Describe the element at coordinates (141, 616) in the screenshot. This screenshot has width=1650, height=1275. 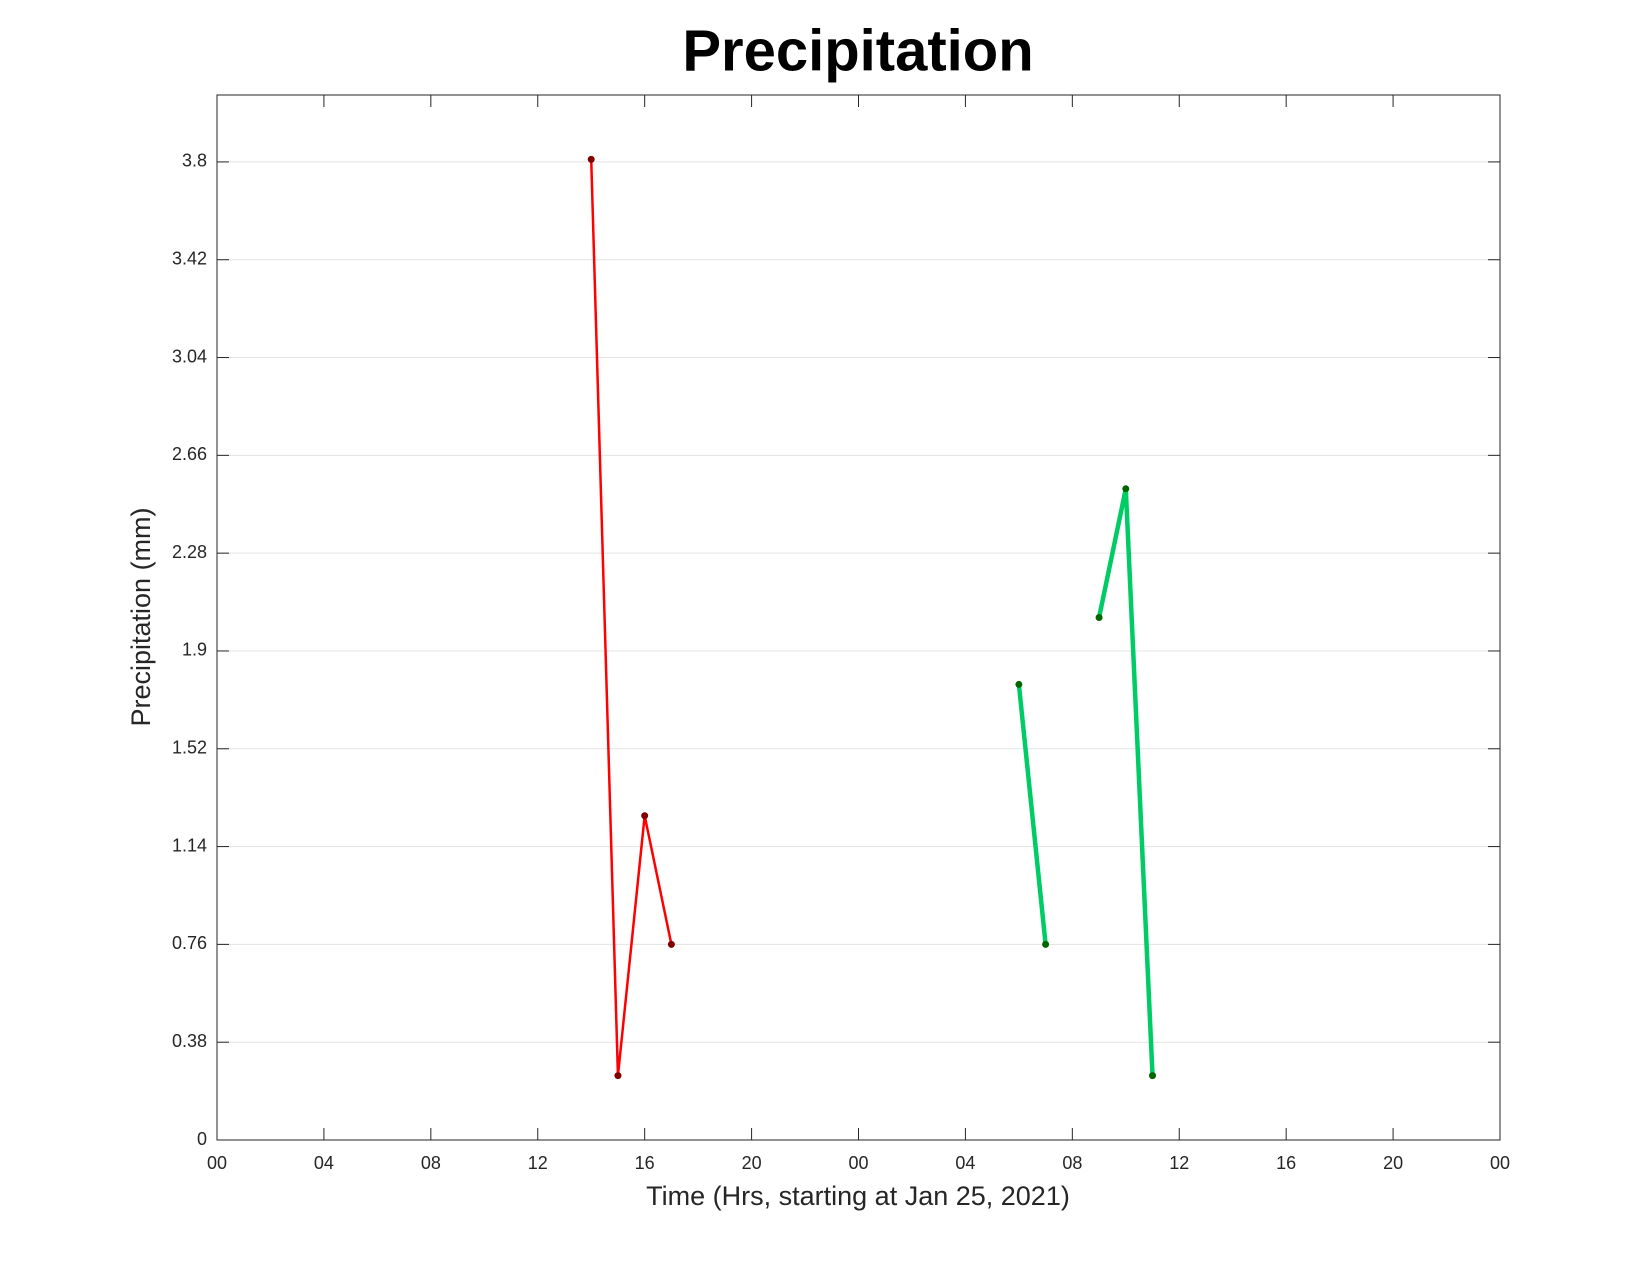
I see `y-axis-label: Precipitation (mm)` at that location.